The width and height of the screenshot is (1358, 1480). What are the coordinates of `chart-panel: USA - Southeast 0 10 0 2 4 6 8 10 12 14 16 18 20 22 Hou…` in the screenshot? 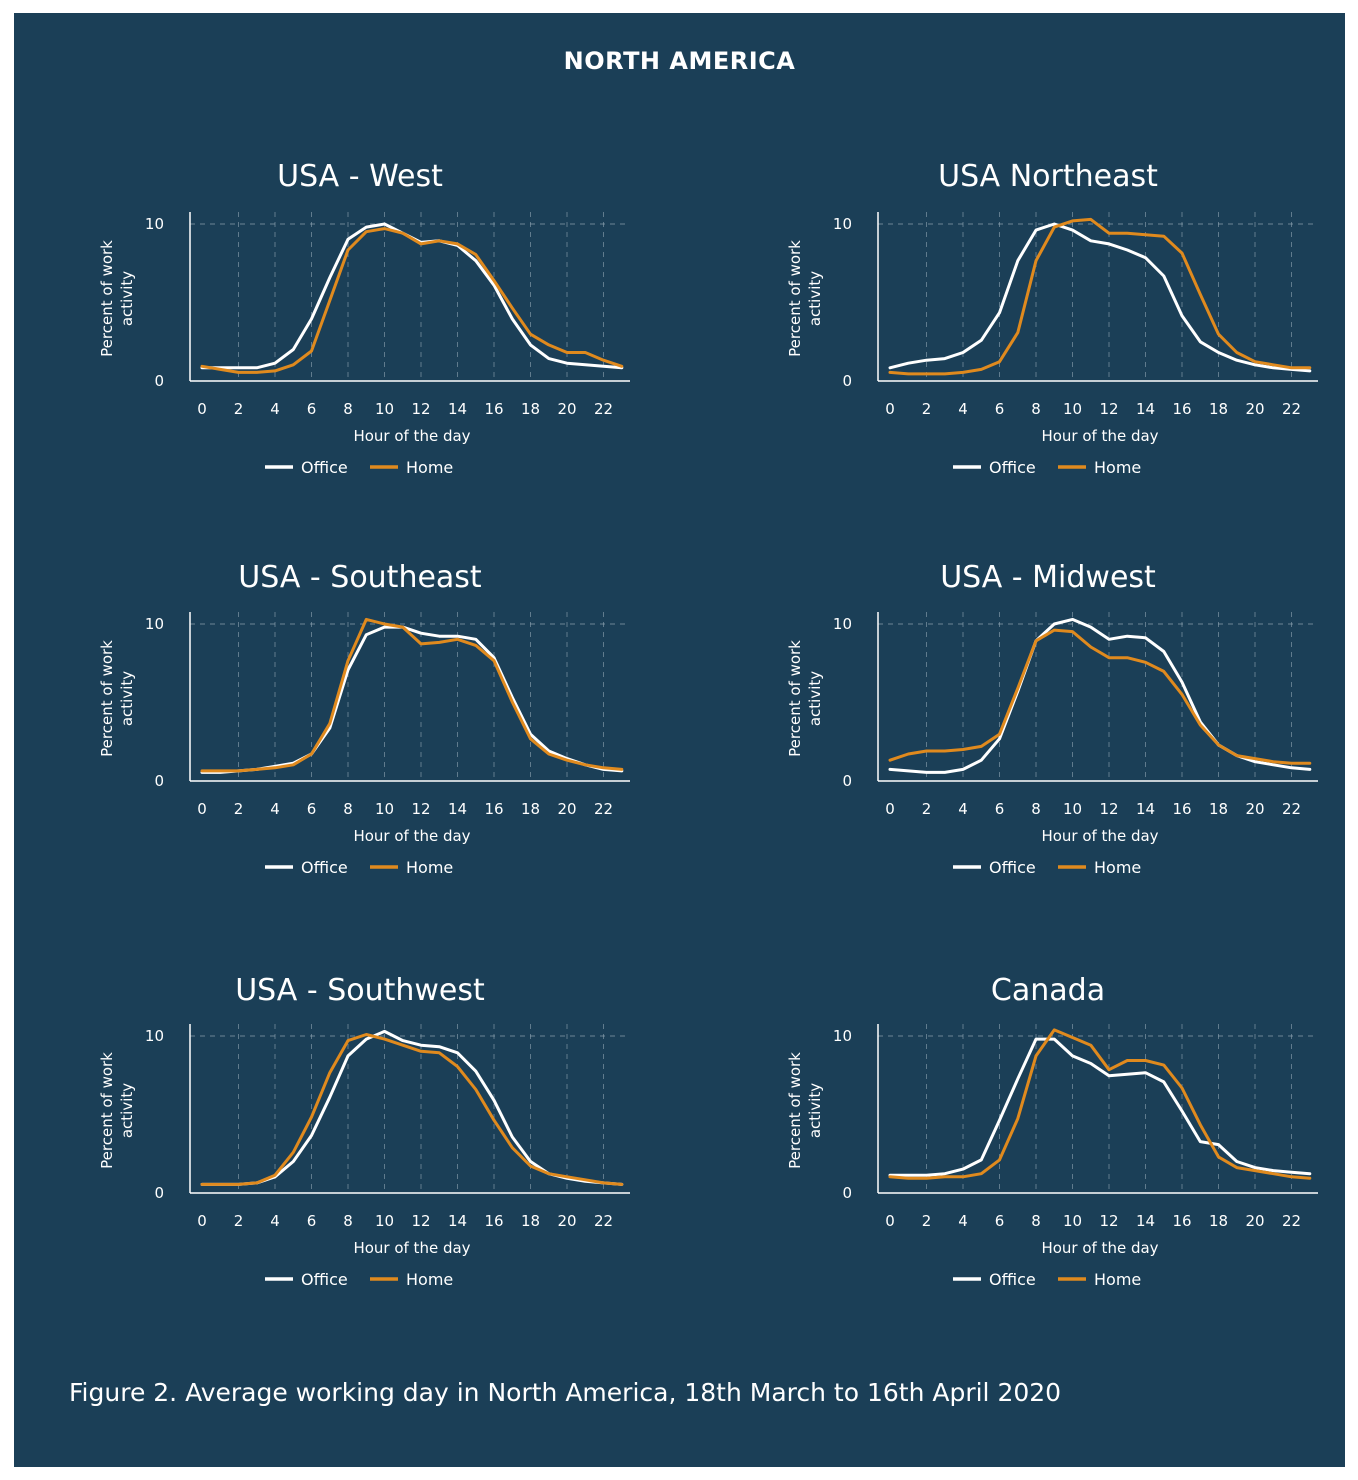 It's located at (364, 718).